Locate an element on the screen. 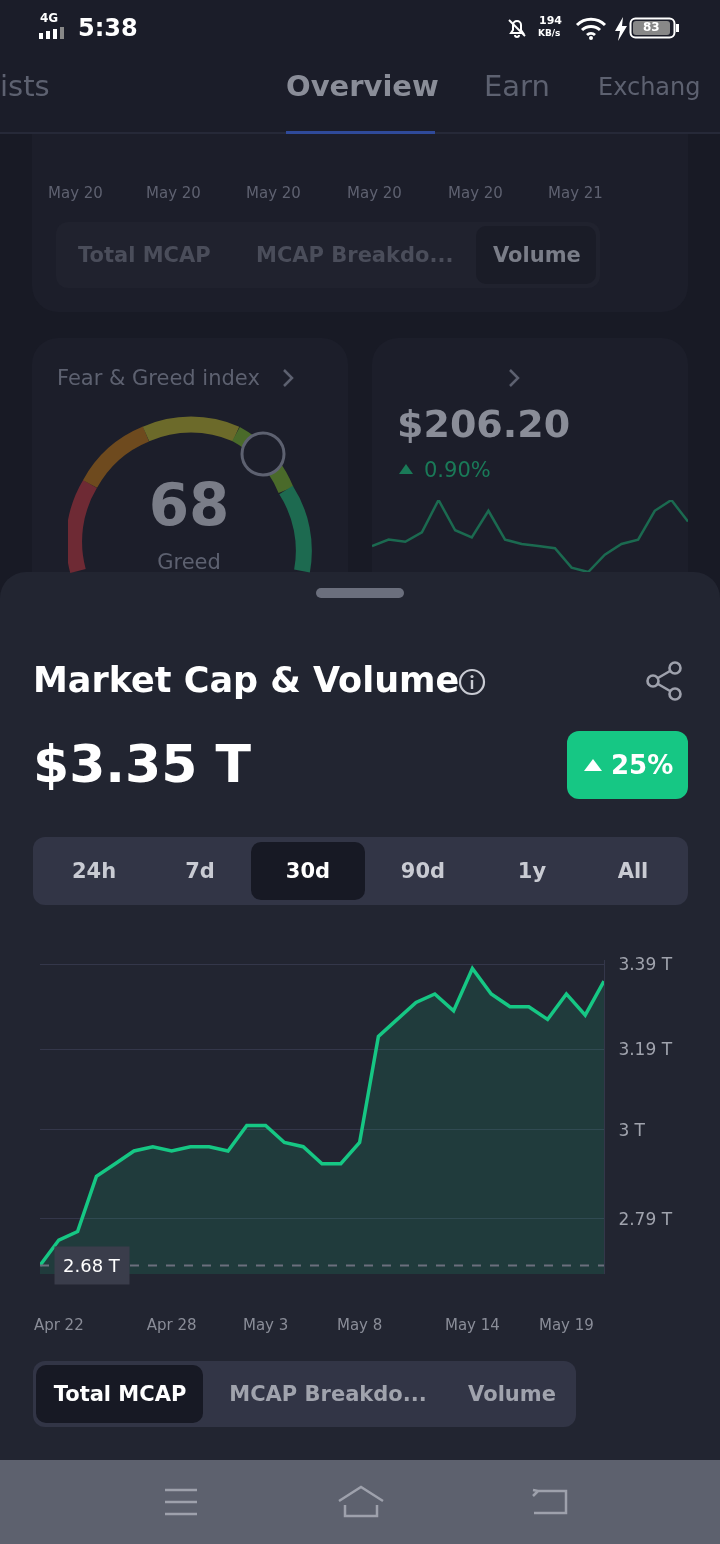  chart-title: Market Cap & Volume is located at coordinates (246, 680).